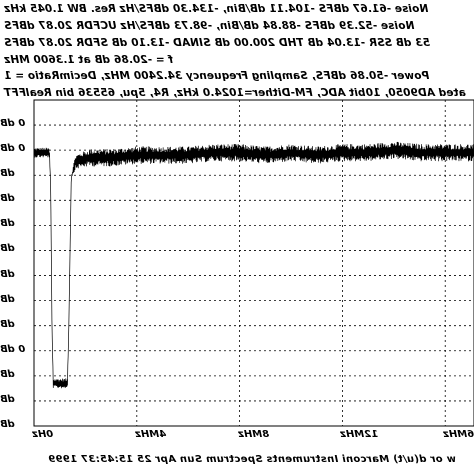 This screenshot has height=474, width=474. Describe the element at coordinates (359, 434) in the screenshot. I see `x-tick-label: 12MHz` at that location.